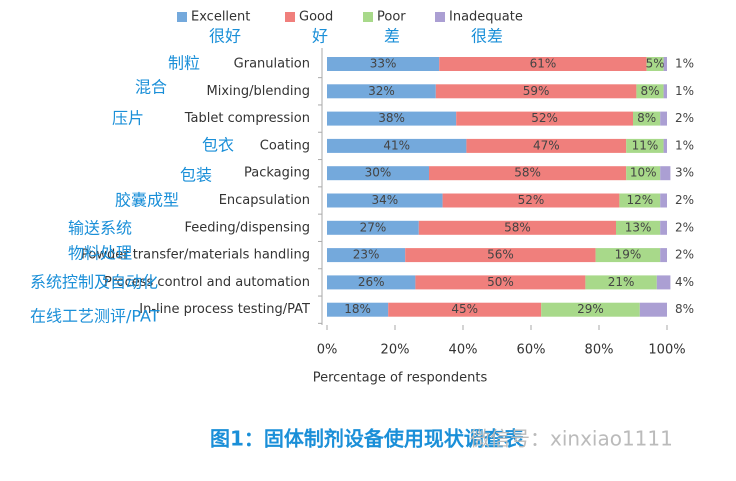 This screenshot has width=736, height=481. I want to click on bar-value-label: 13%, so click(638, 227).